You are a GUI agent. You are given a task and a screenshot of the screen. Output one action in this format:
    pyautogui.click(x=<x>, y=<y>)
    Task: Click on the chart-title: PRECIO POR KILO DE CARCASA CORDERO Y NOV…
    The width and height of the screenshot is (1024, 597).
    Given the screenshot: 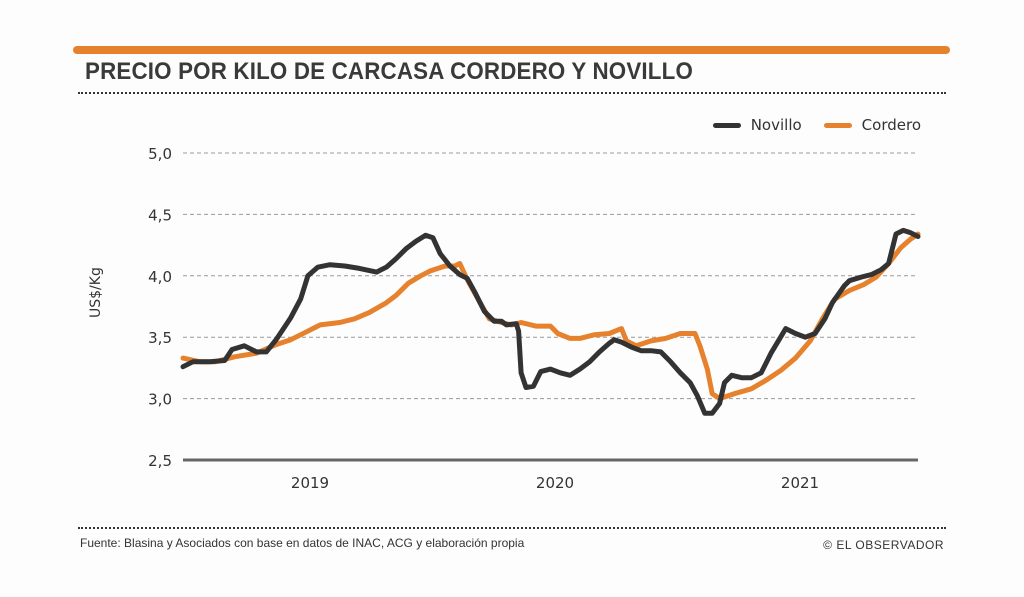 What is the action you would take?
    pyautogui.click(x=389, y=71)
    